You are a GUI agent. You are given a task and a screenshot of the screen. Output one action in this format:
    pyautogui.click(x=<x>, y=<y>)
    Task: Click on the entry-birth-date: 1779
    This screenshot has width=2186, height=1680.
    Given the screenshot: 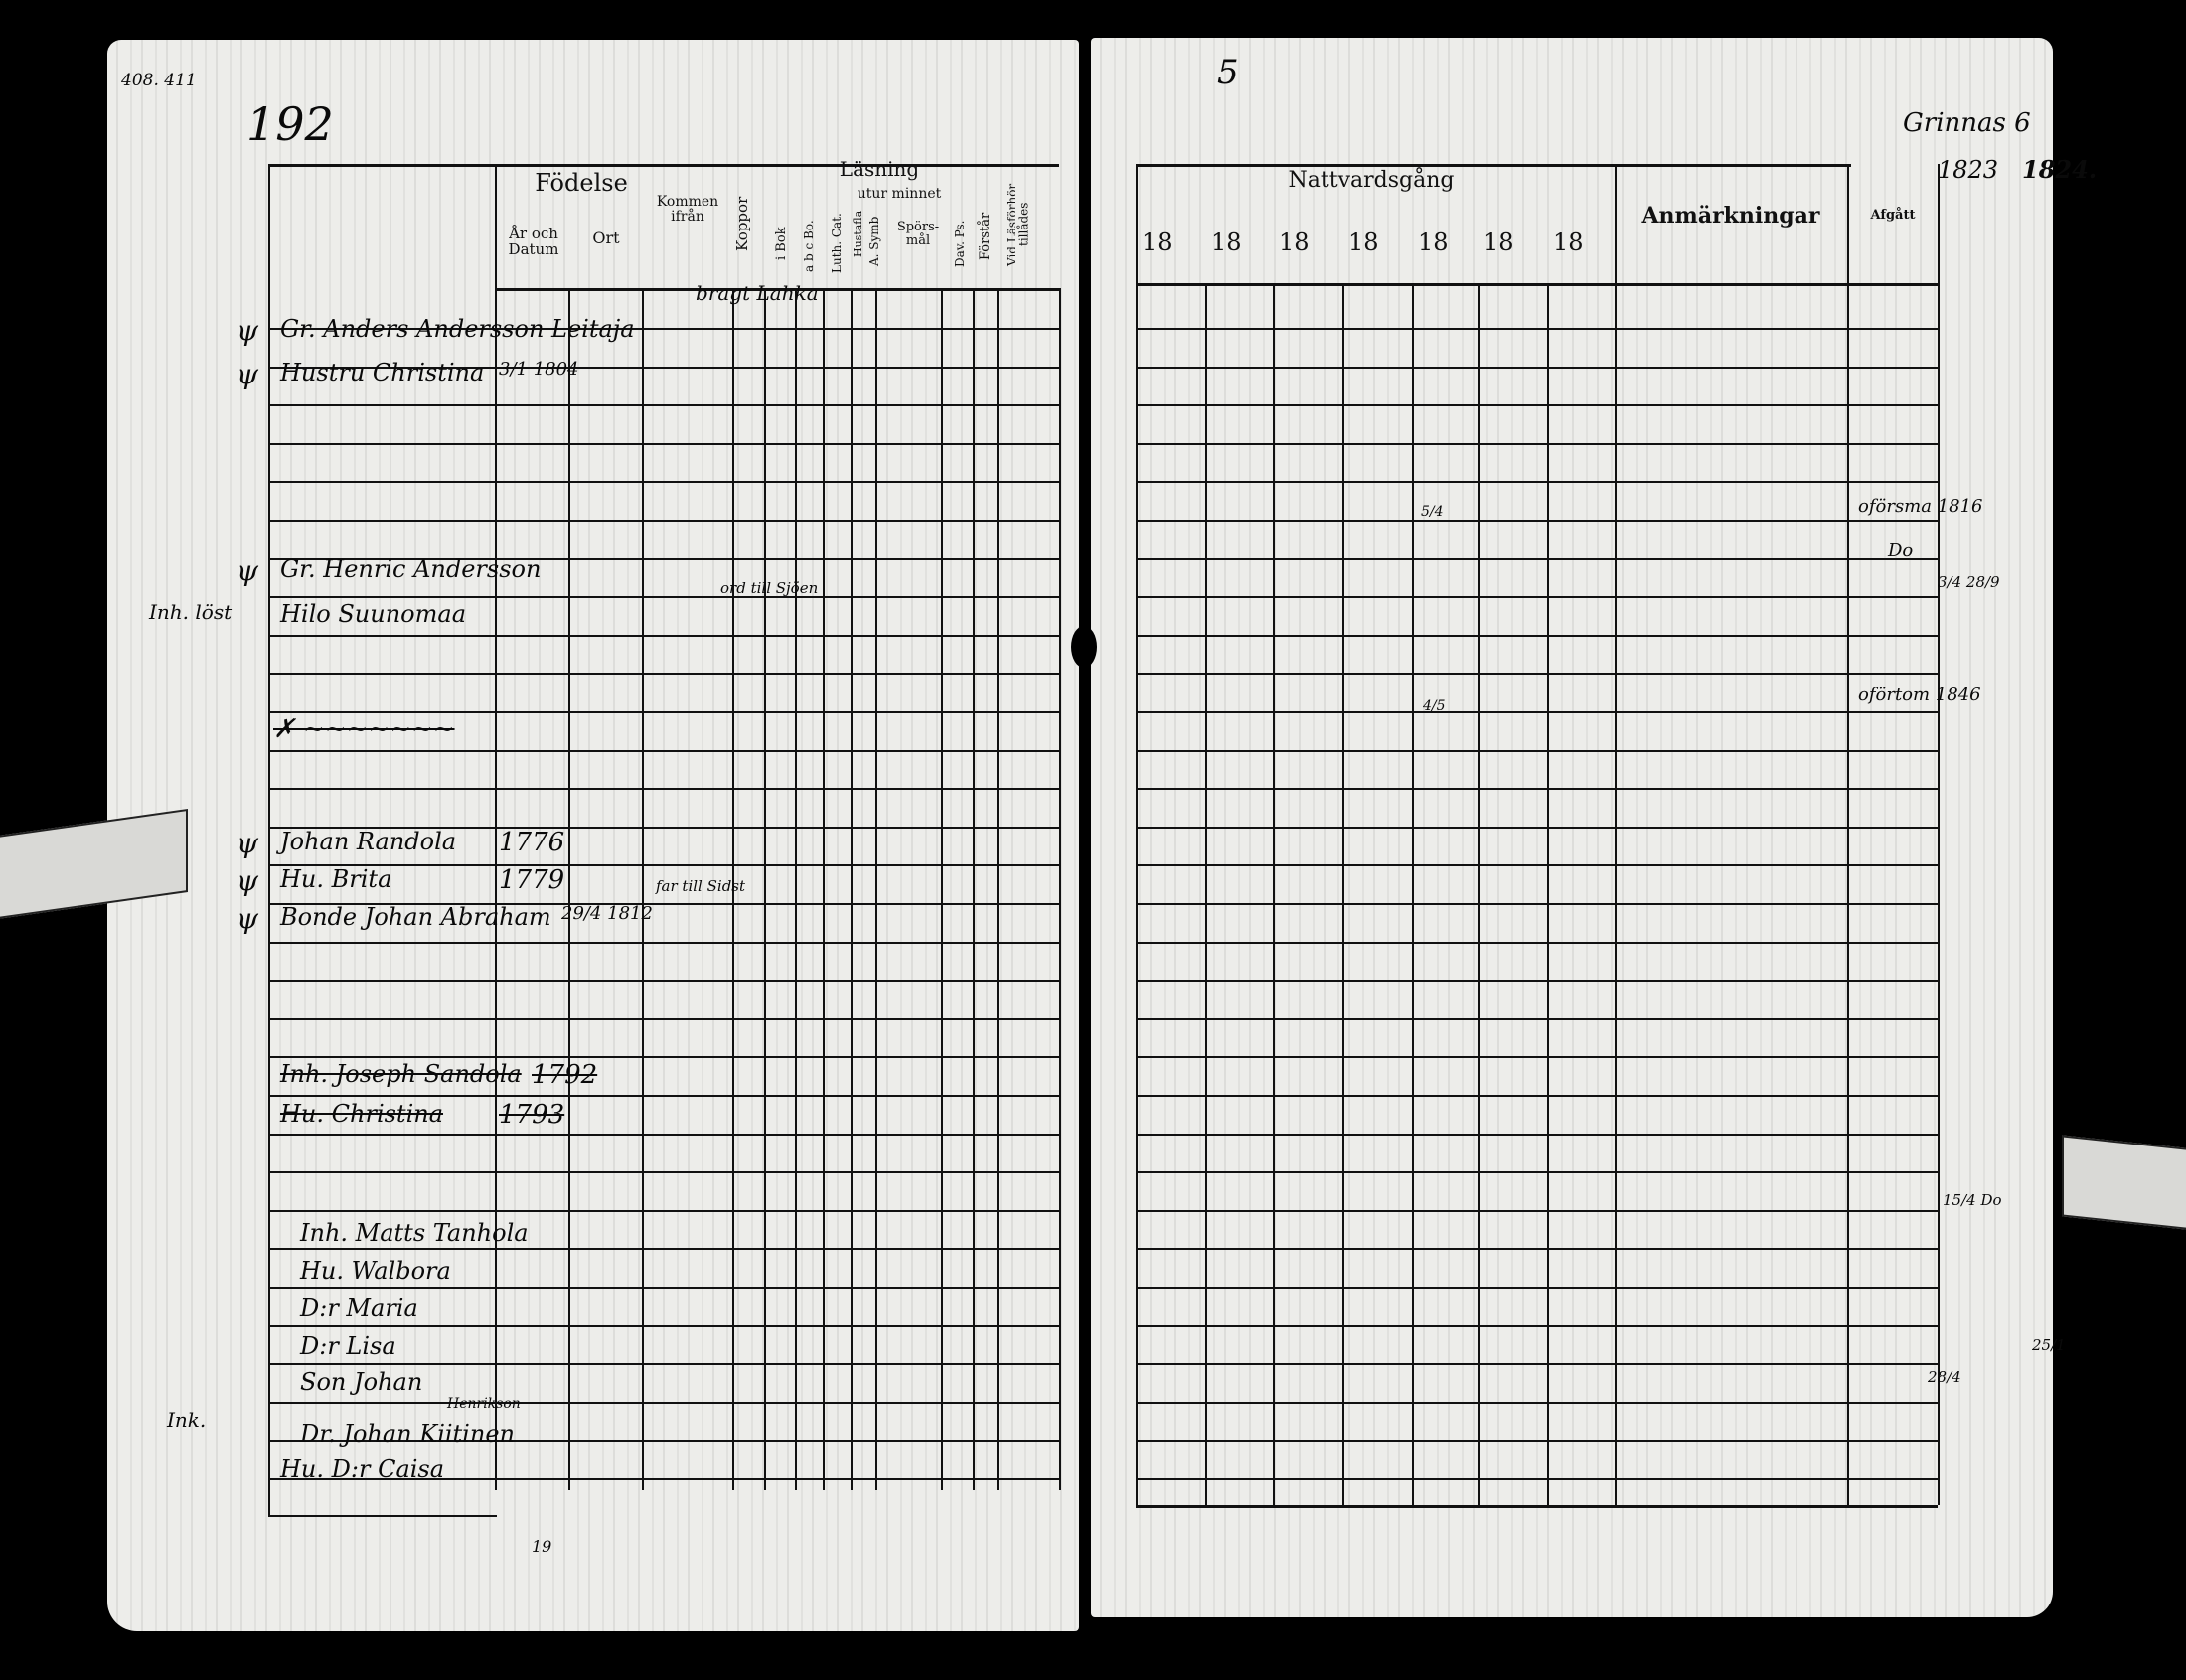 What is the action you would take?
    pyautogui.click(x=532, y=880)
    